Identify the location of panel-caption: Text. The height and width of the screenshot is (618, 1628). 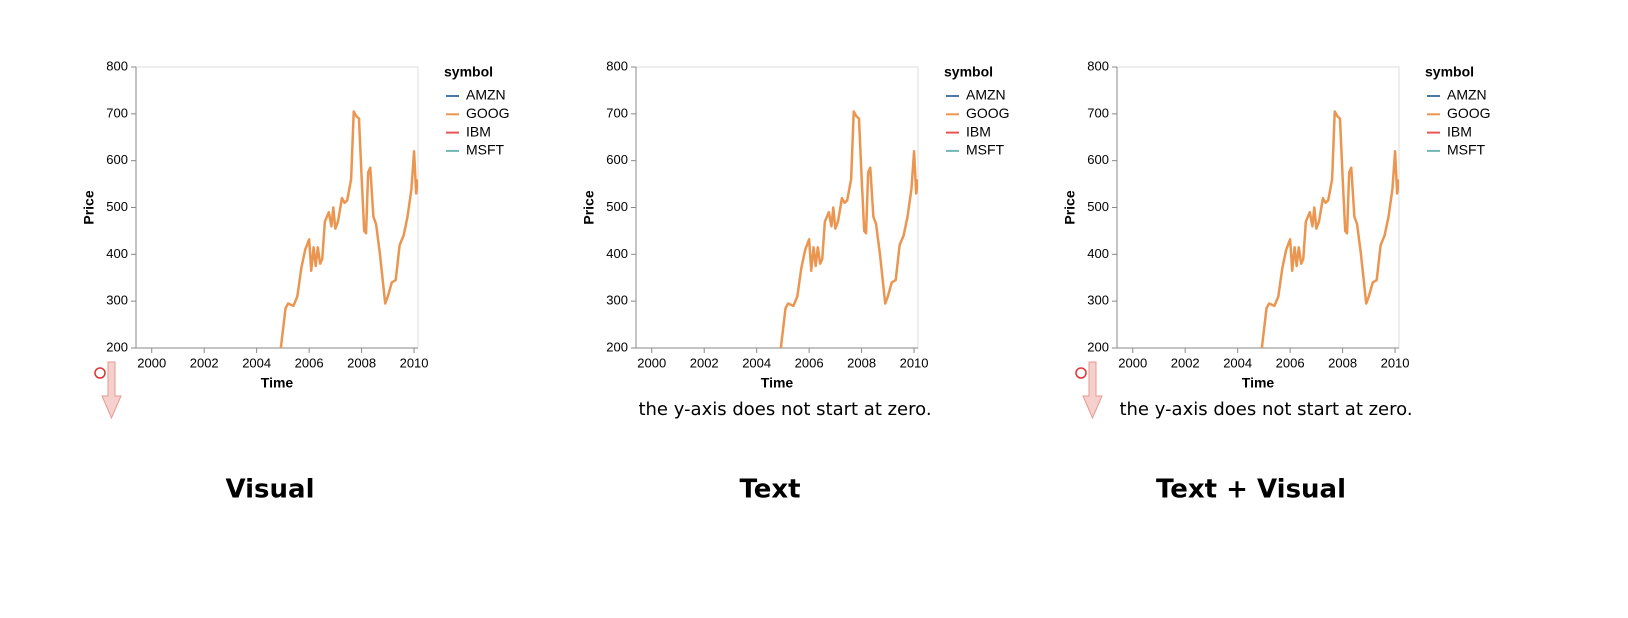
(769, 490).